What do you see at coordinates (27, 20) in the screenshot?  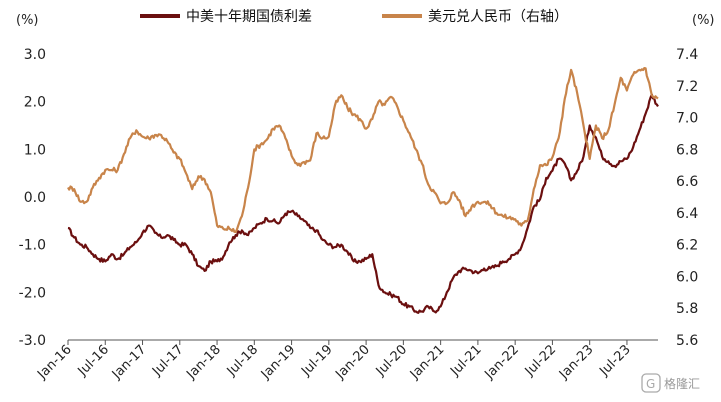 I see `left-axis-unit: (%)` at bounding box center [27, 20].